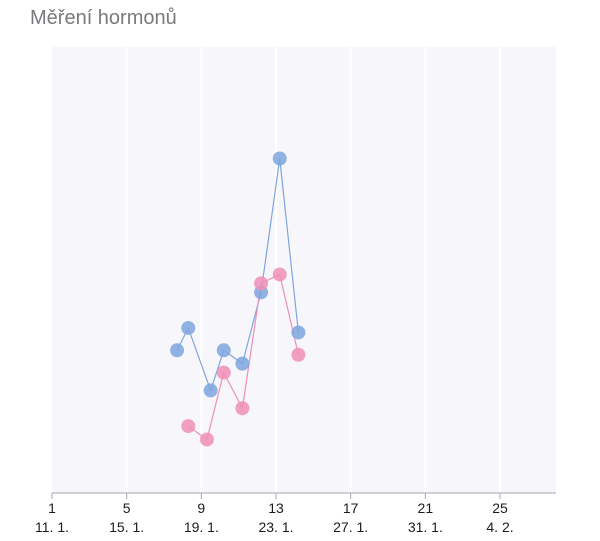 This screenshot has width=600, height=541. I want to click on tick-label-day: 21, so click(426, 508).